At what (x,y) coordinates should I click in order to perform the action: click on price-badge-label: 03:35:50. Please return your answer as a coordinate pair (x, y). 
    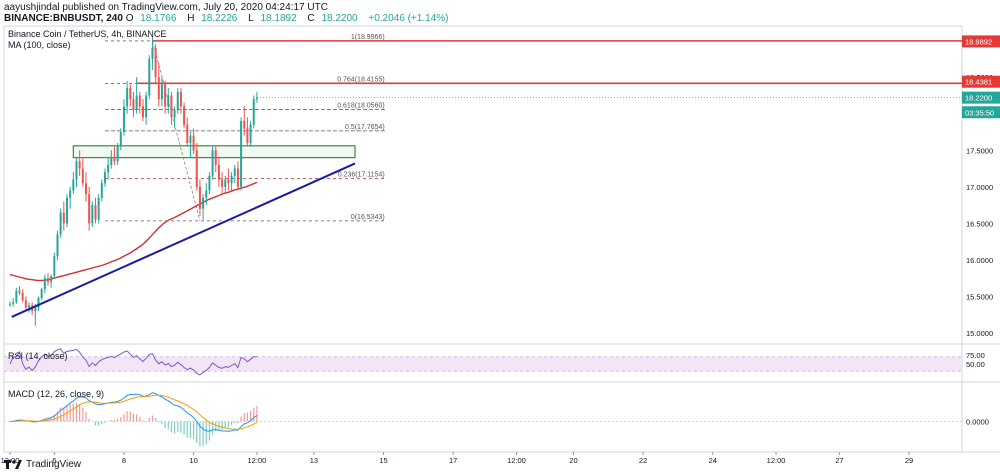
    Looking at the image, I should click on (979, 112).